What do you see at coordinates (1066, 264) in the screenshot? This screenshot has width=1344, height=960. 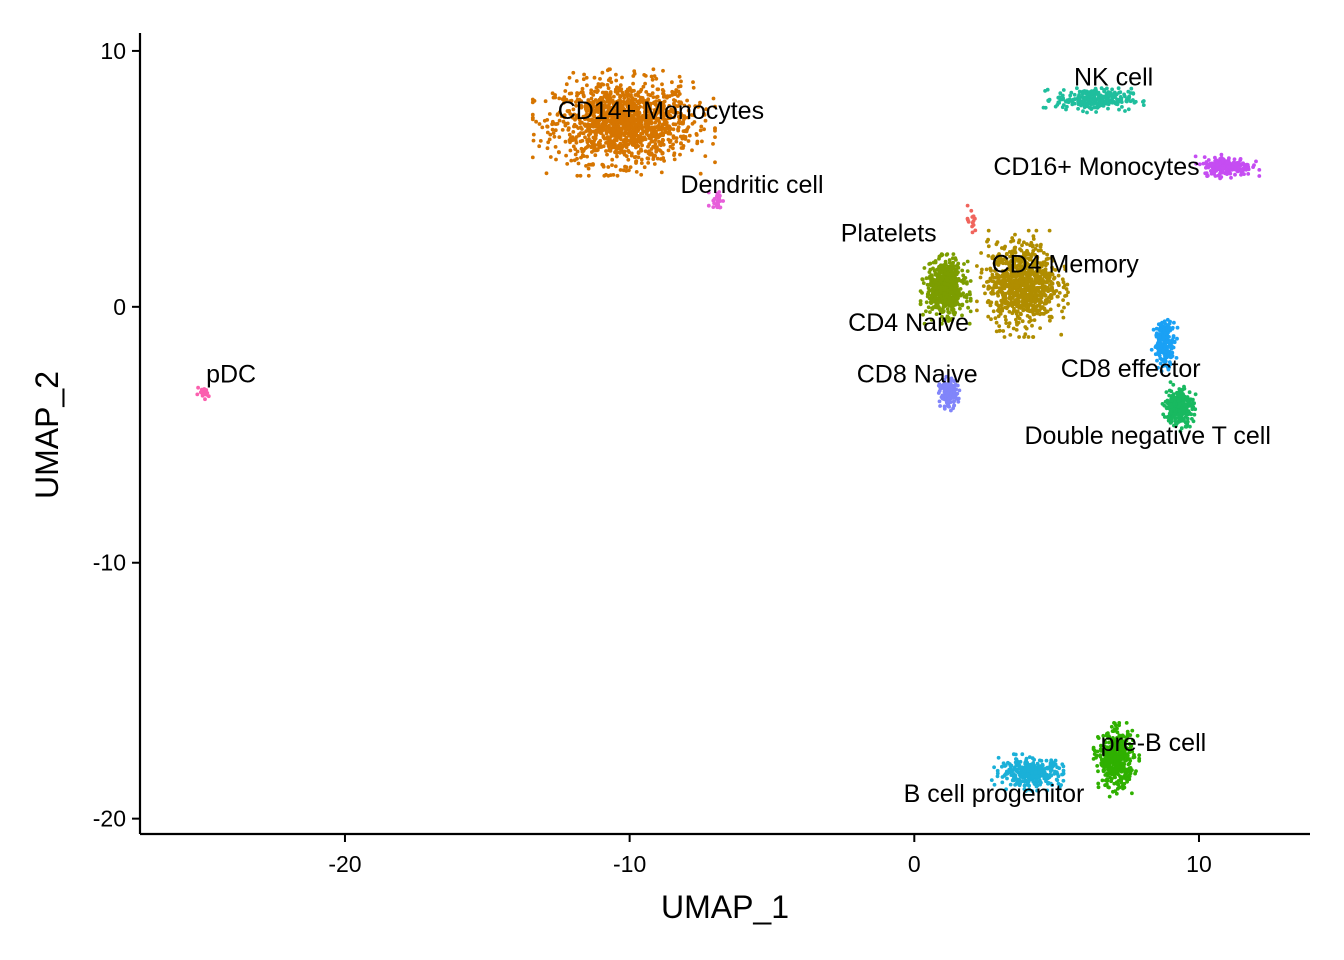 I see `cluster-label: CD4 Memory` at bounding box center [1066, 264].